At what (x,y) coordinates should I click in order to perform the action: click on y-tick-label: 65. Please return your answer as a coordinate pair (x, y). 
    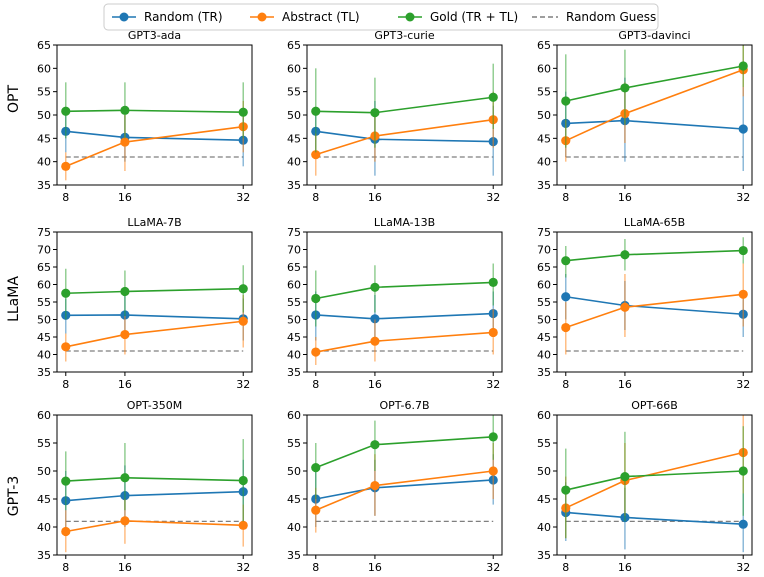
    Looking at the image, I should click on (294, 267).